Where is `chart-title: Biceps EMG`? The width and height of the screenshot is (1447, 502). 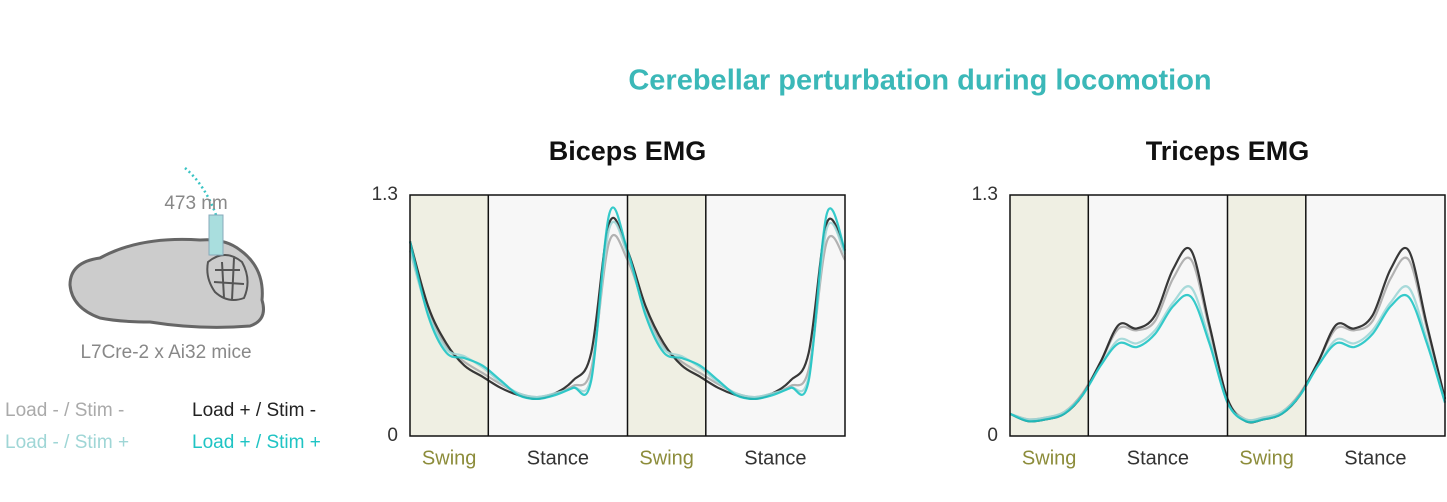
chart-title: Biceps EMG is located at coordinates (628, 151).